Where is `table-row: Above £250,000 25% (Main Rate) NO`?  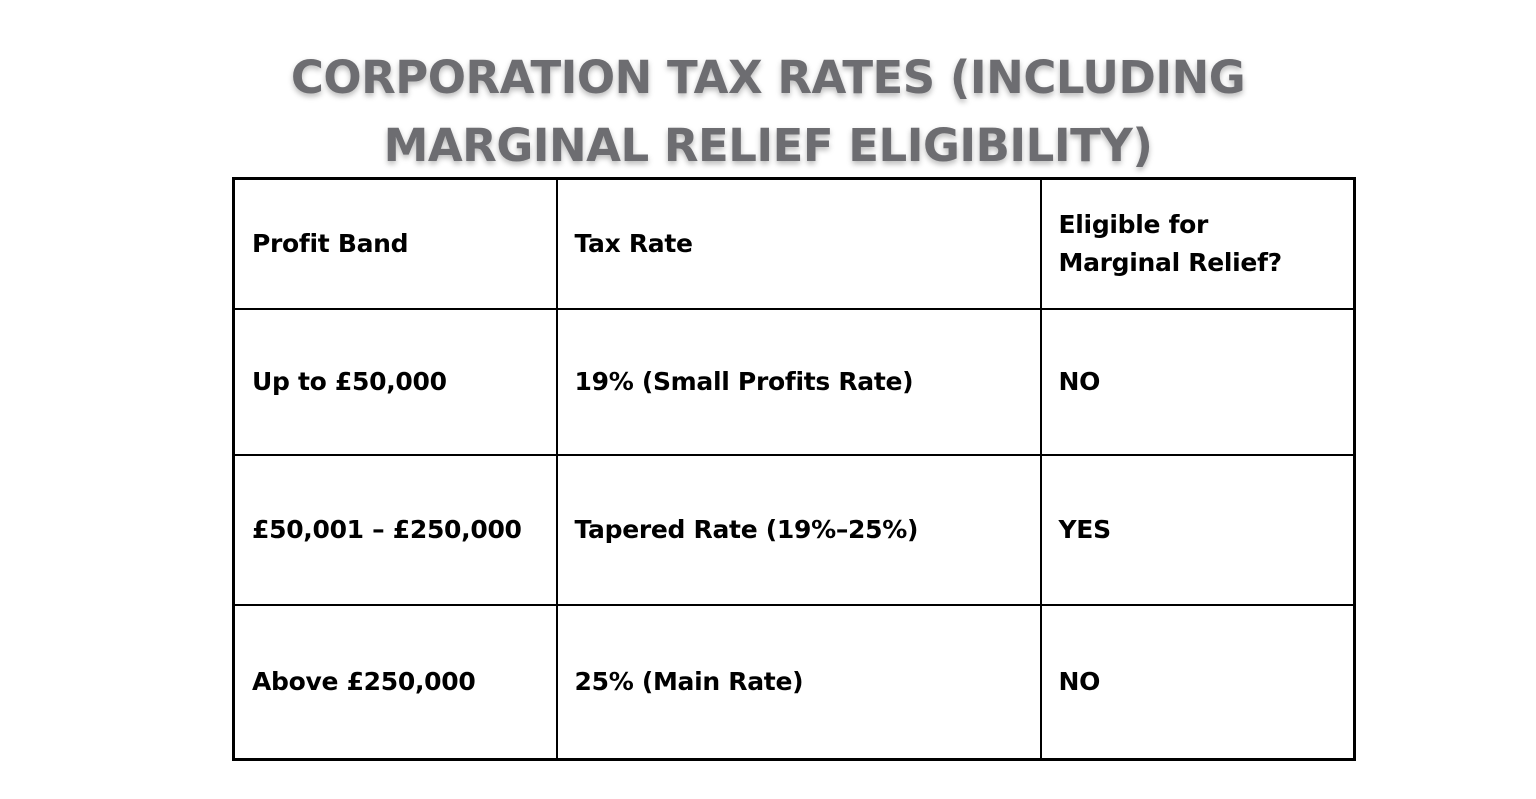
table-row: Above £250,000 25% (Main Rate) NO is located at coordinates (794, 682).